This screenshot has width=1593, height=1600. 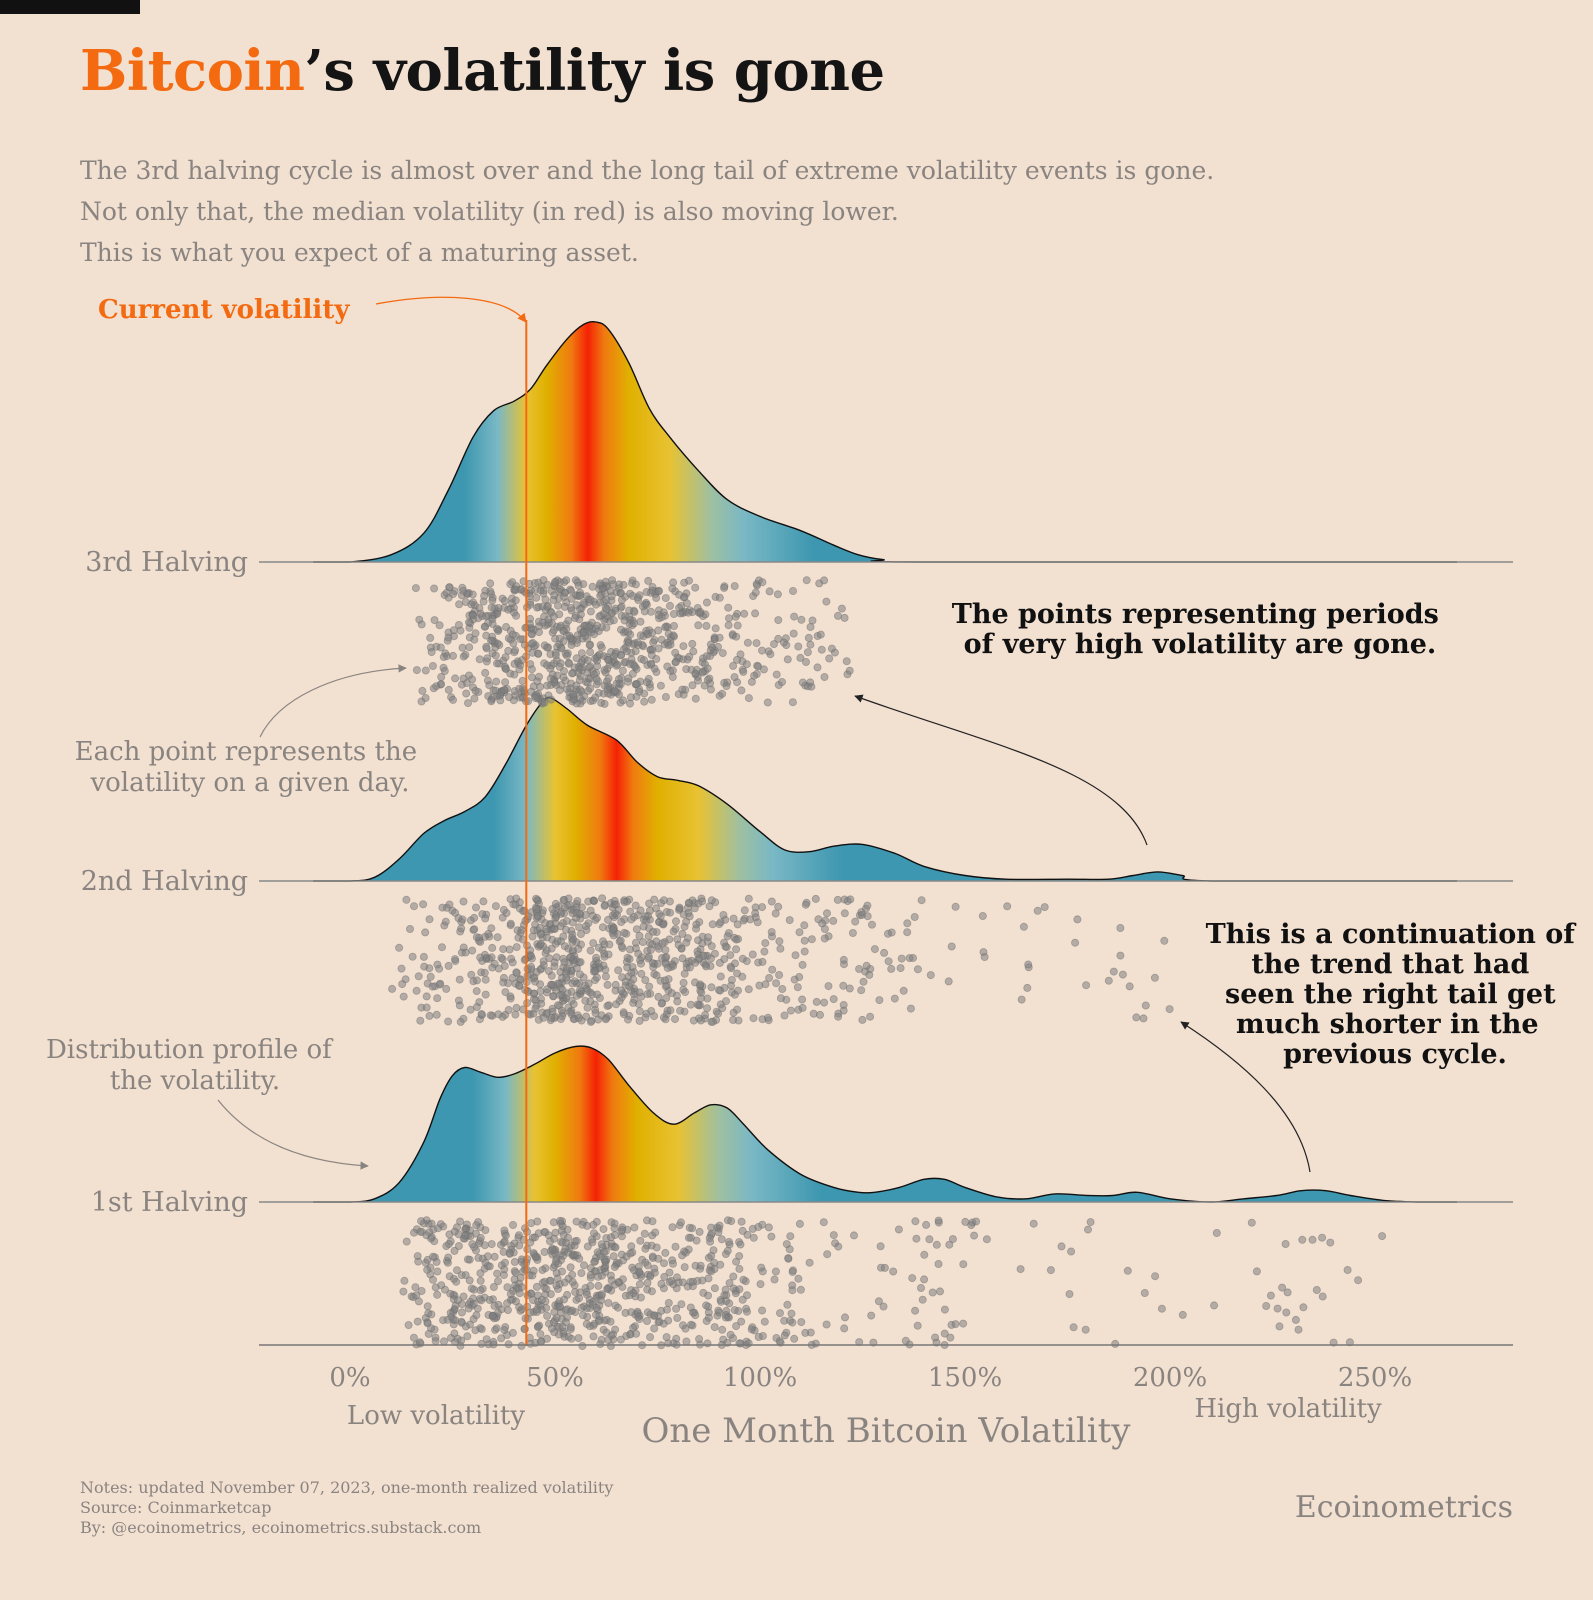 I want to click on x-tick-label: 250%, so click(x=1375, y=1378).